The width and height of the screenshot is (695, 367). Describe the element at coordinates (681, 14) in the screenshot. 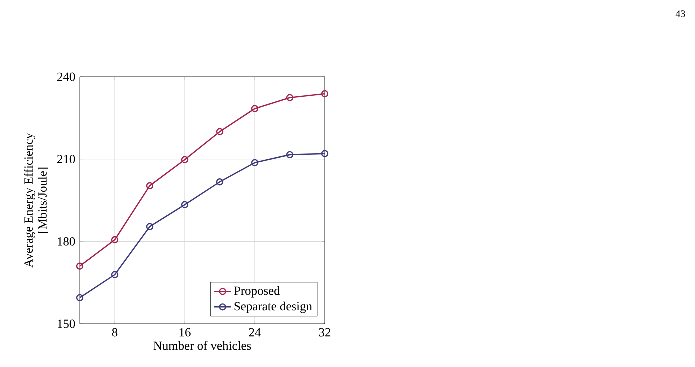

I see `text: 43` at that location.